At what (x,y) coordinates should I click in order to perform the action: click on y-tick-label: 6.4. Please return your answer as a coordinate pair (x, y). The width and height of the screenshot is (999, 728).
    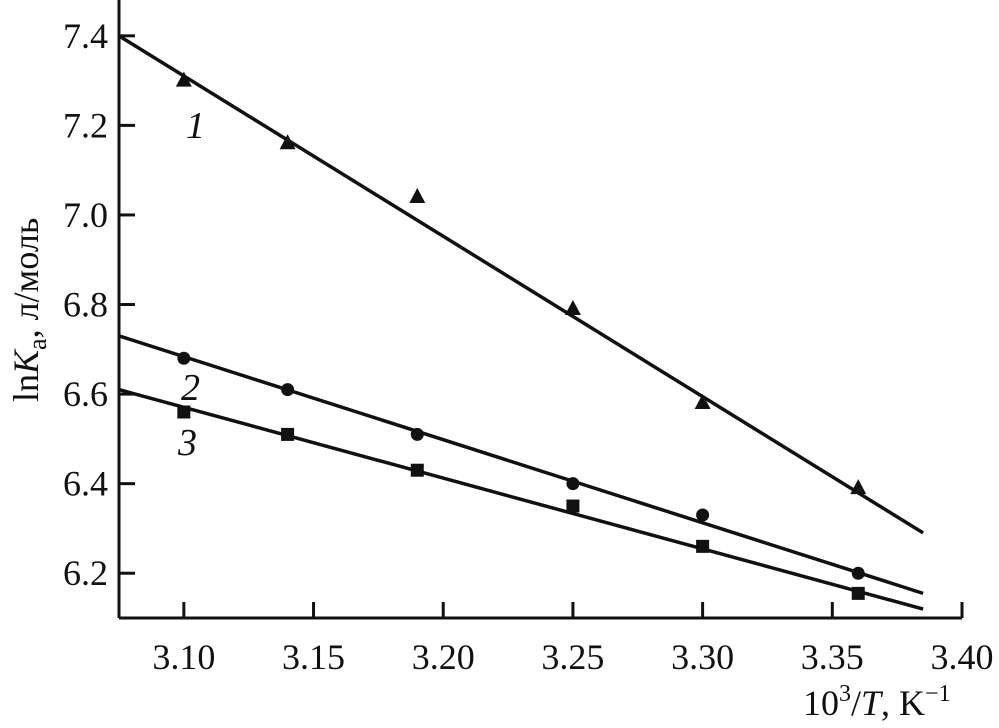
    Looking at the image, I should click on (85, 484).